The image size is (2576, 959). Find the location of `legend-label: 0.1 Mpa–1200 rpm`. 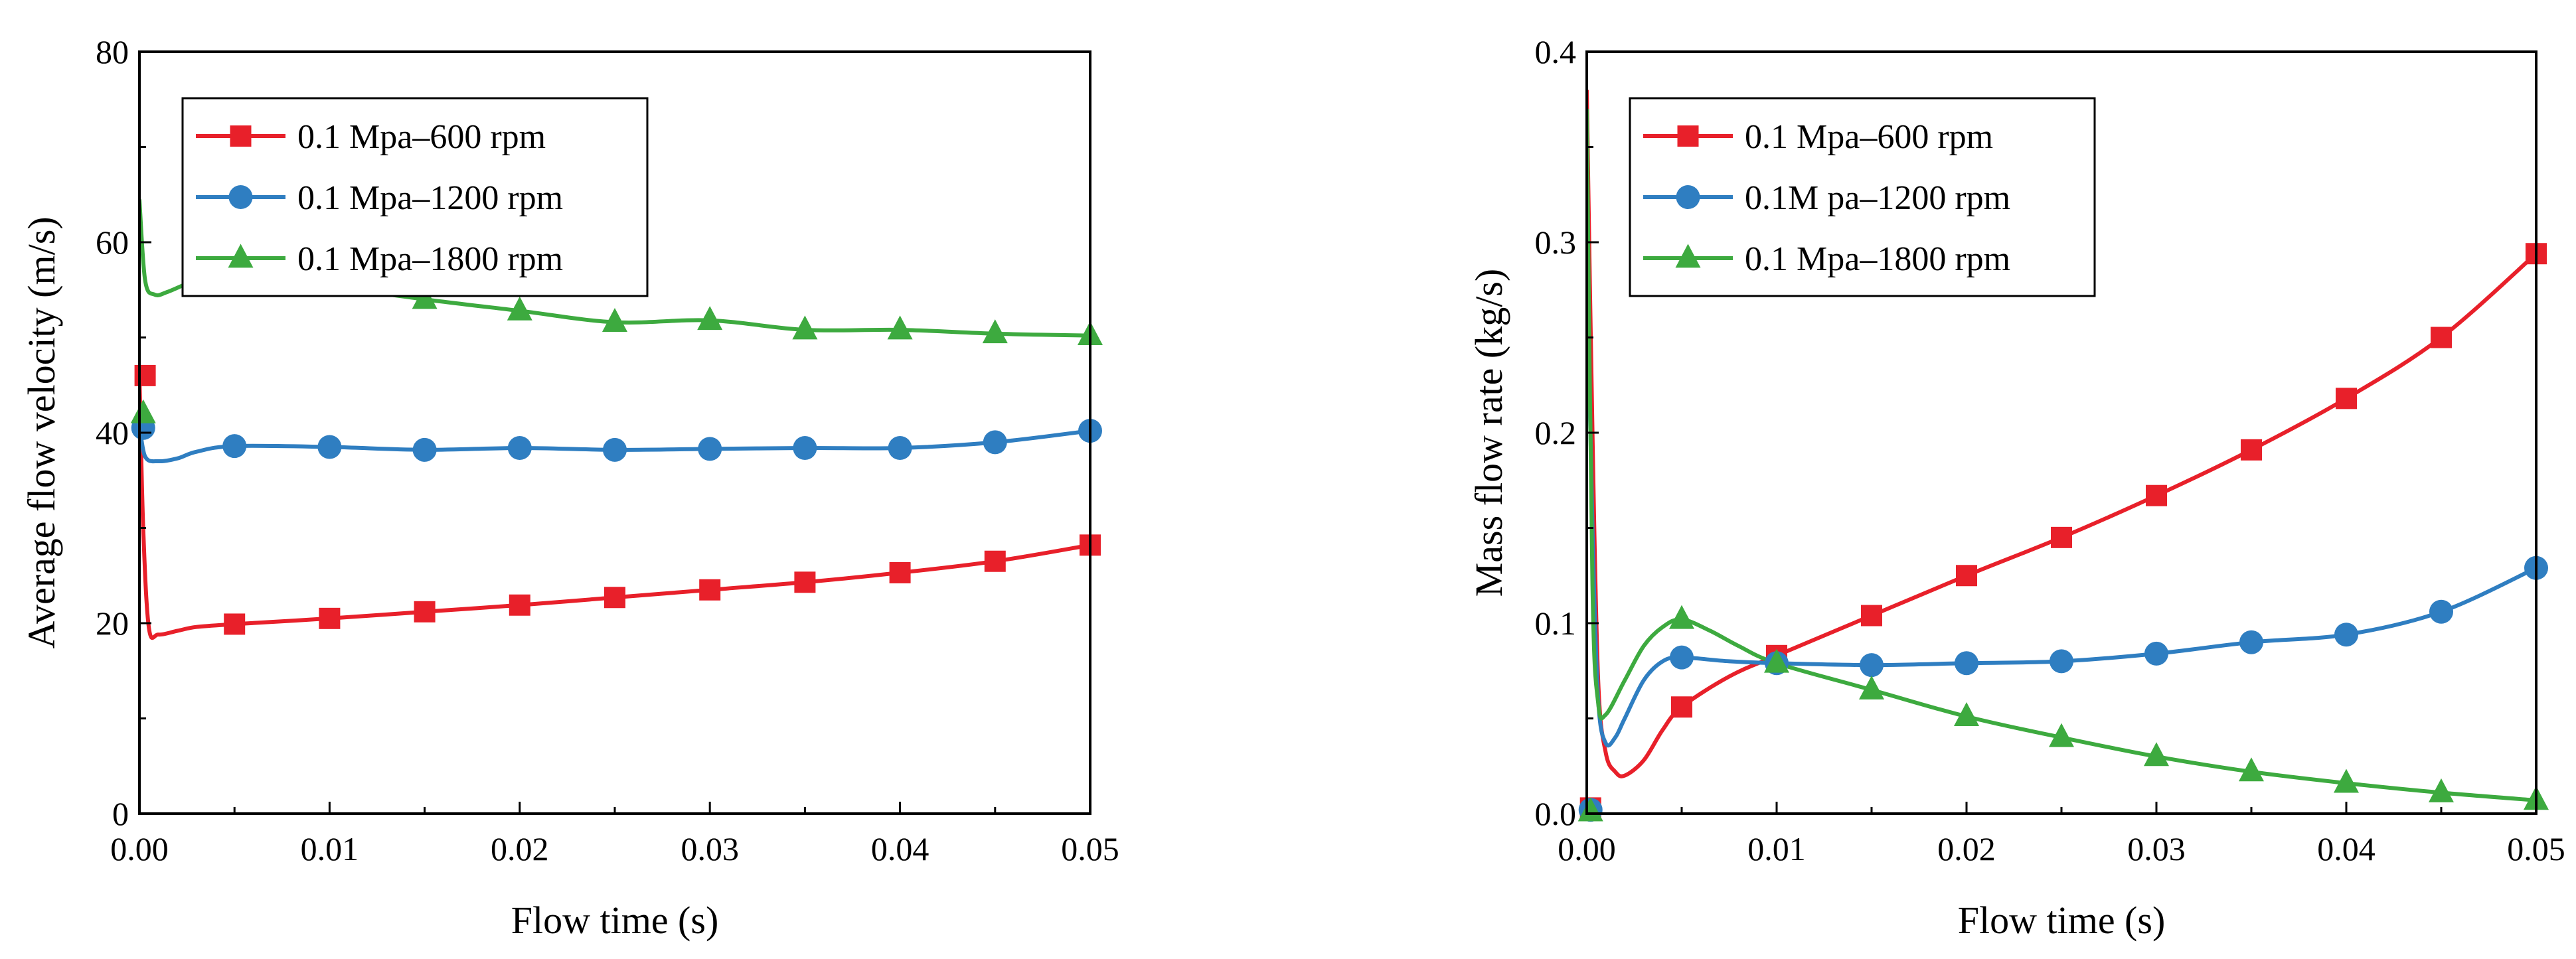

legend-label: 0.1 Mpa–1200 rpm is located at coordinates (430, 198).